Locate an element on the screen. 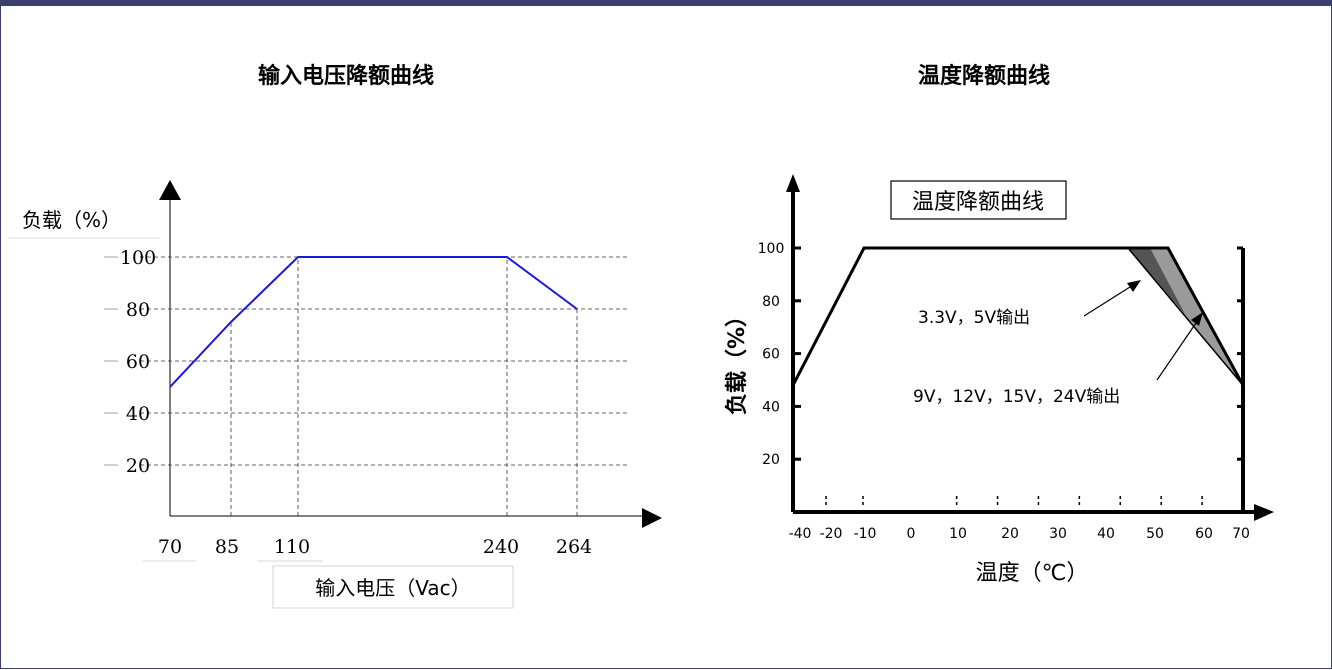 This screenshot has height=670, width=1332. derating-curve-alt is located at coordinates (1185, 316).